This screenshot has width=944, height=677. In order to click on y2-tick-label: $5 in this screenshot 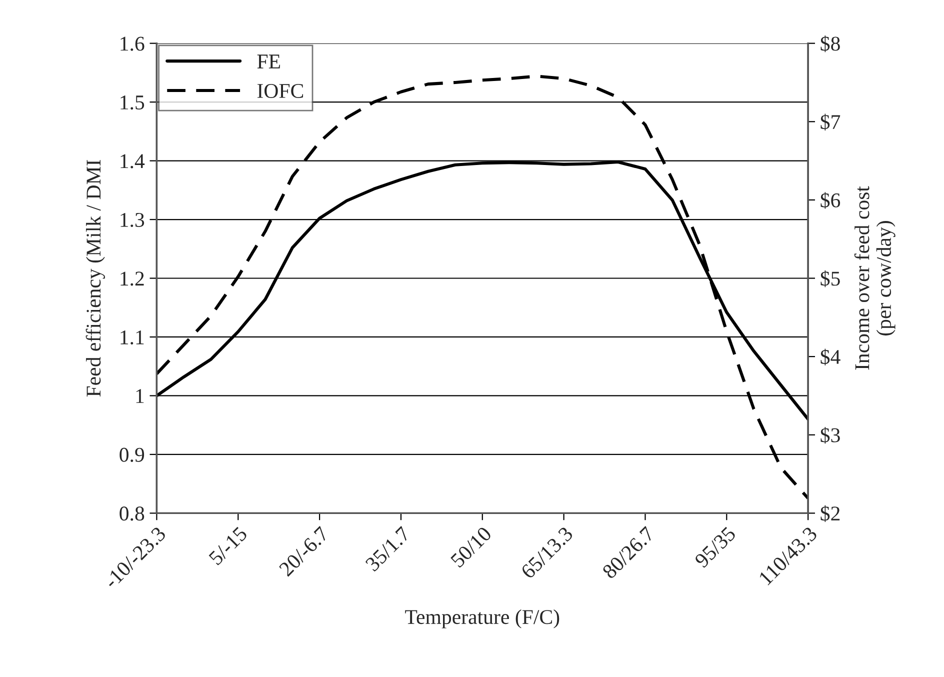, I will do `click(830, 279)`.